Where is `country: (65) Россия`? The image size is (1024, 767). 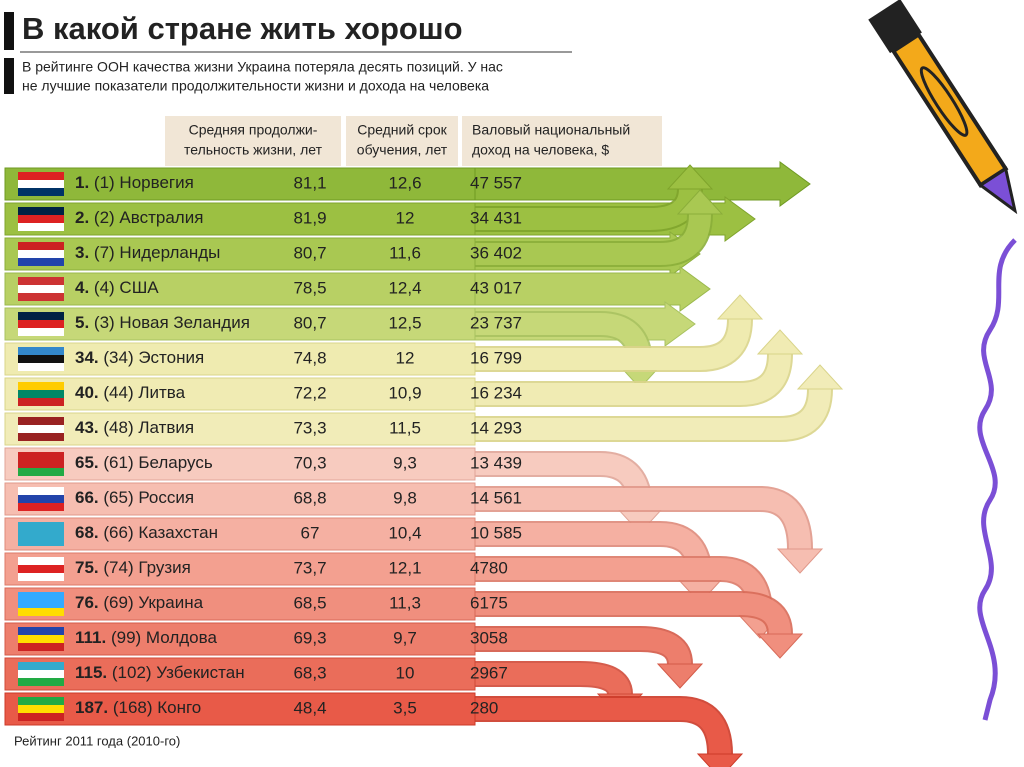
country: (65) Россия is located at coordinates (148, 497).